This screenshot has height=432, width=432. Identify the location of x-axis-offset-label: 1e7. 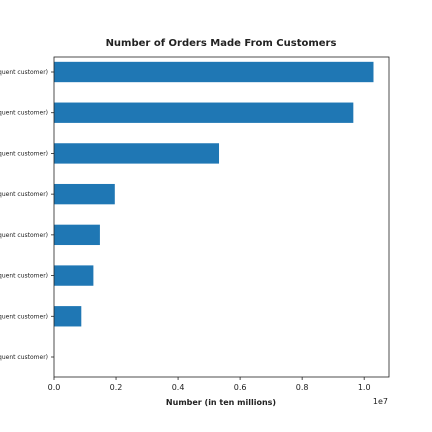
(380, 401).